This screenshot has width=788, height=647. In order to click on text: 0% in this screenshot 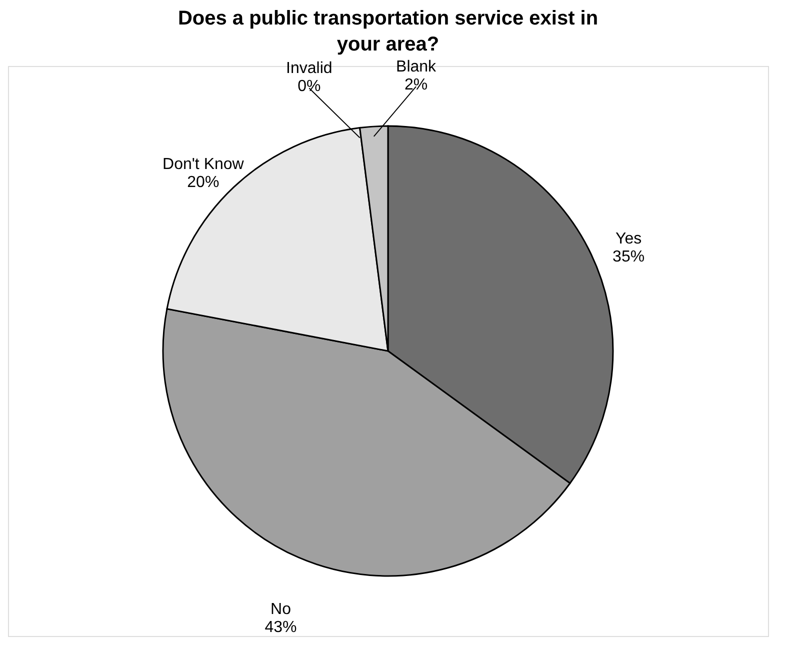, I will do `click(309, 87)`.